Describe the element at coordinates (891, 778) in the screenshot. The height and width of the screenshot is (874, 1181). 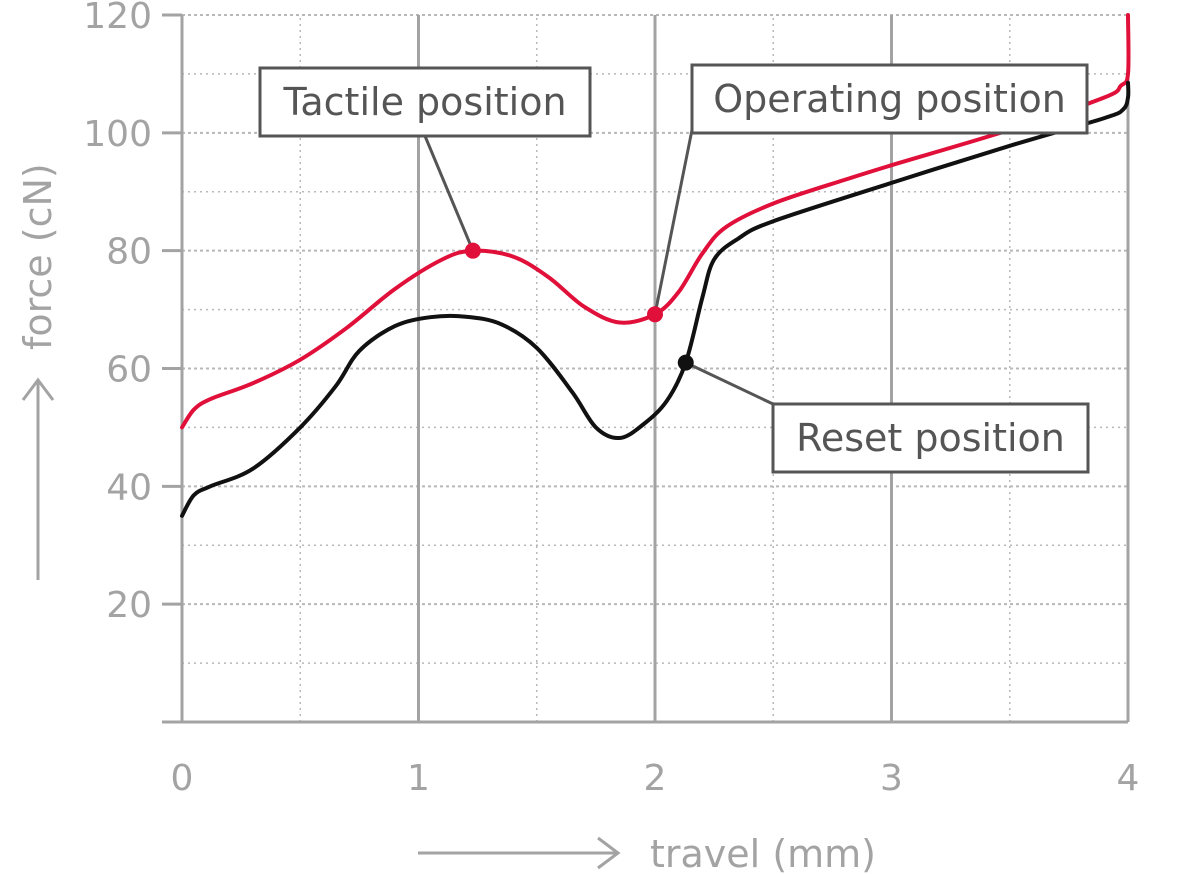
I see `x-tick-label: 3` at that location.